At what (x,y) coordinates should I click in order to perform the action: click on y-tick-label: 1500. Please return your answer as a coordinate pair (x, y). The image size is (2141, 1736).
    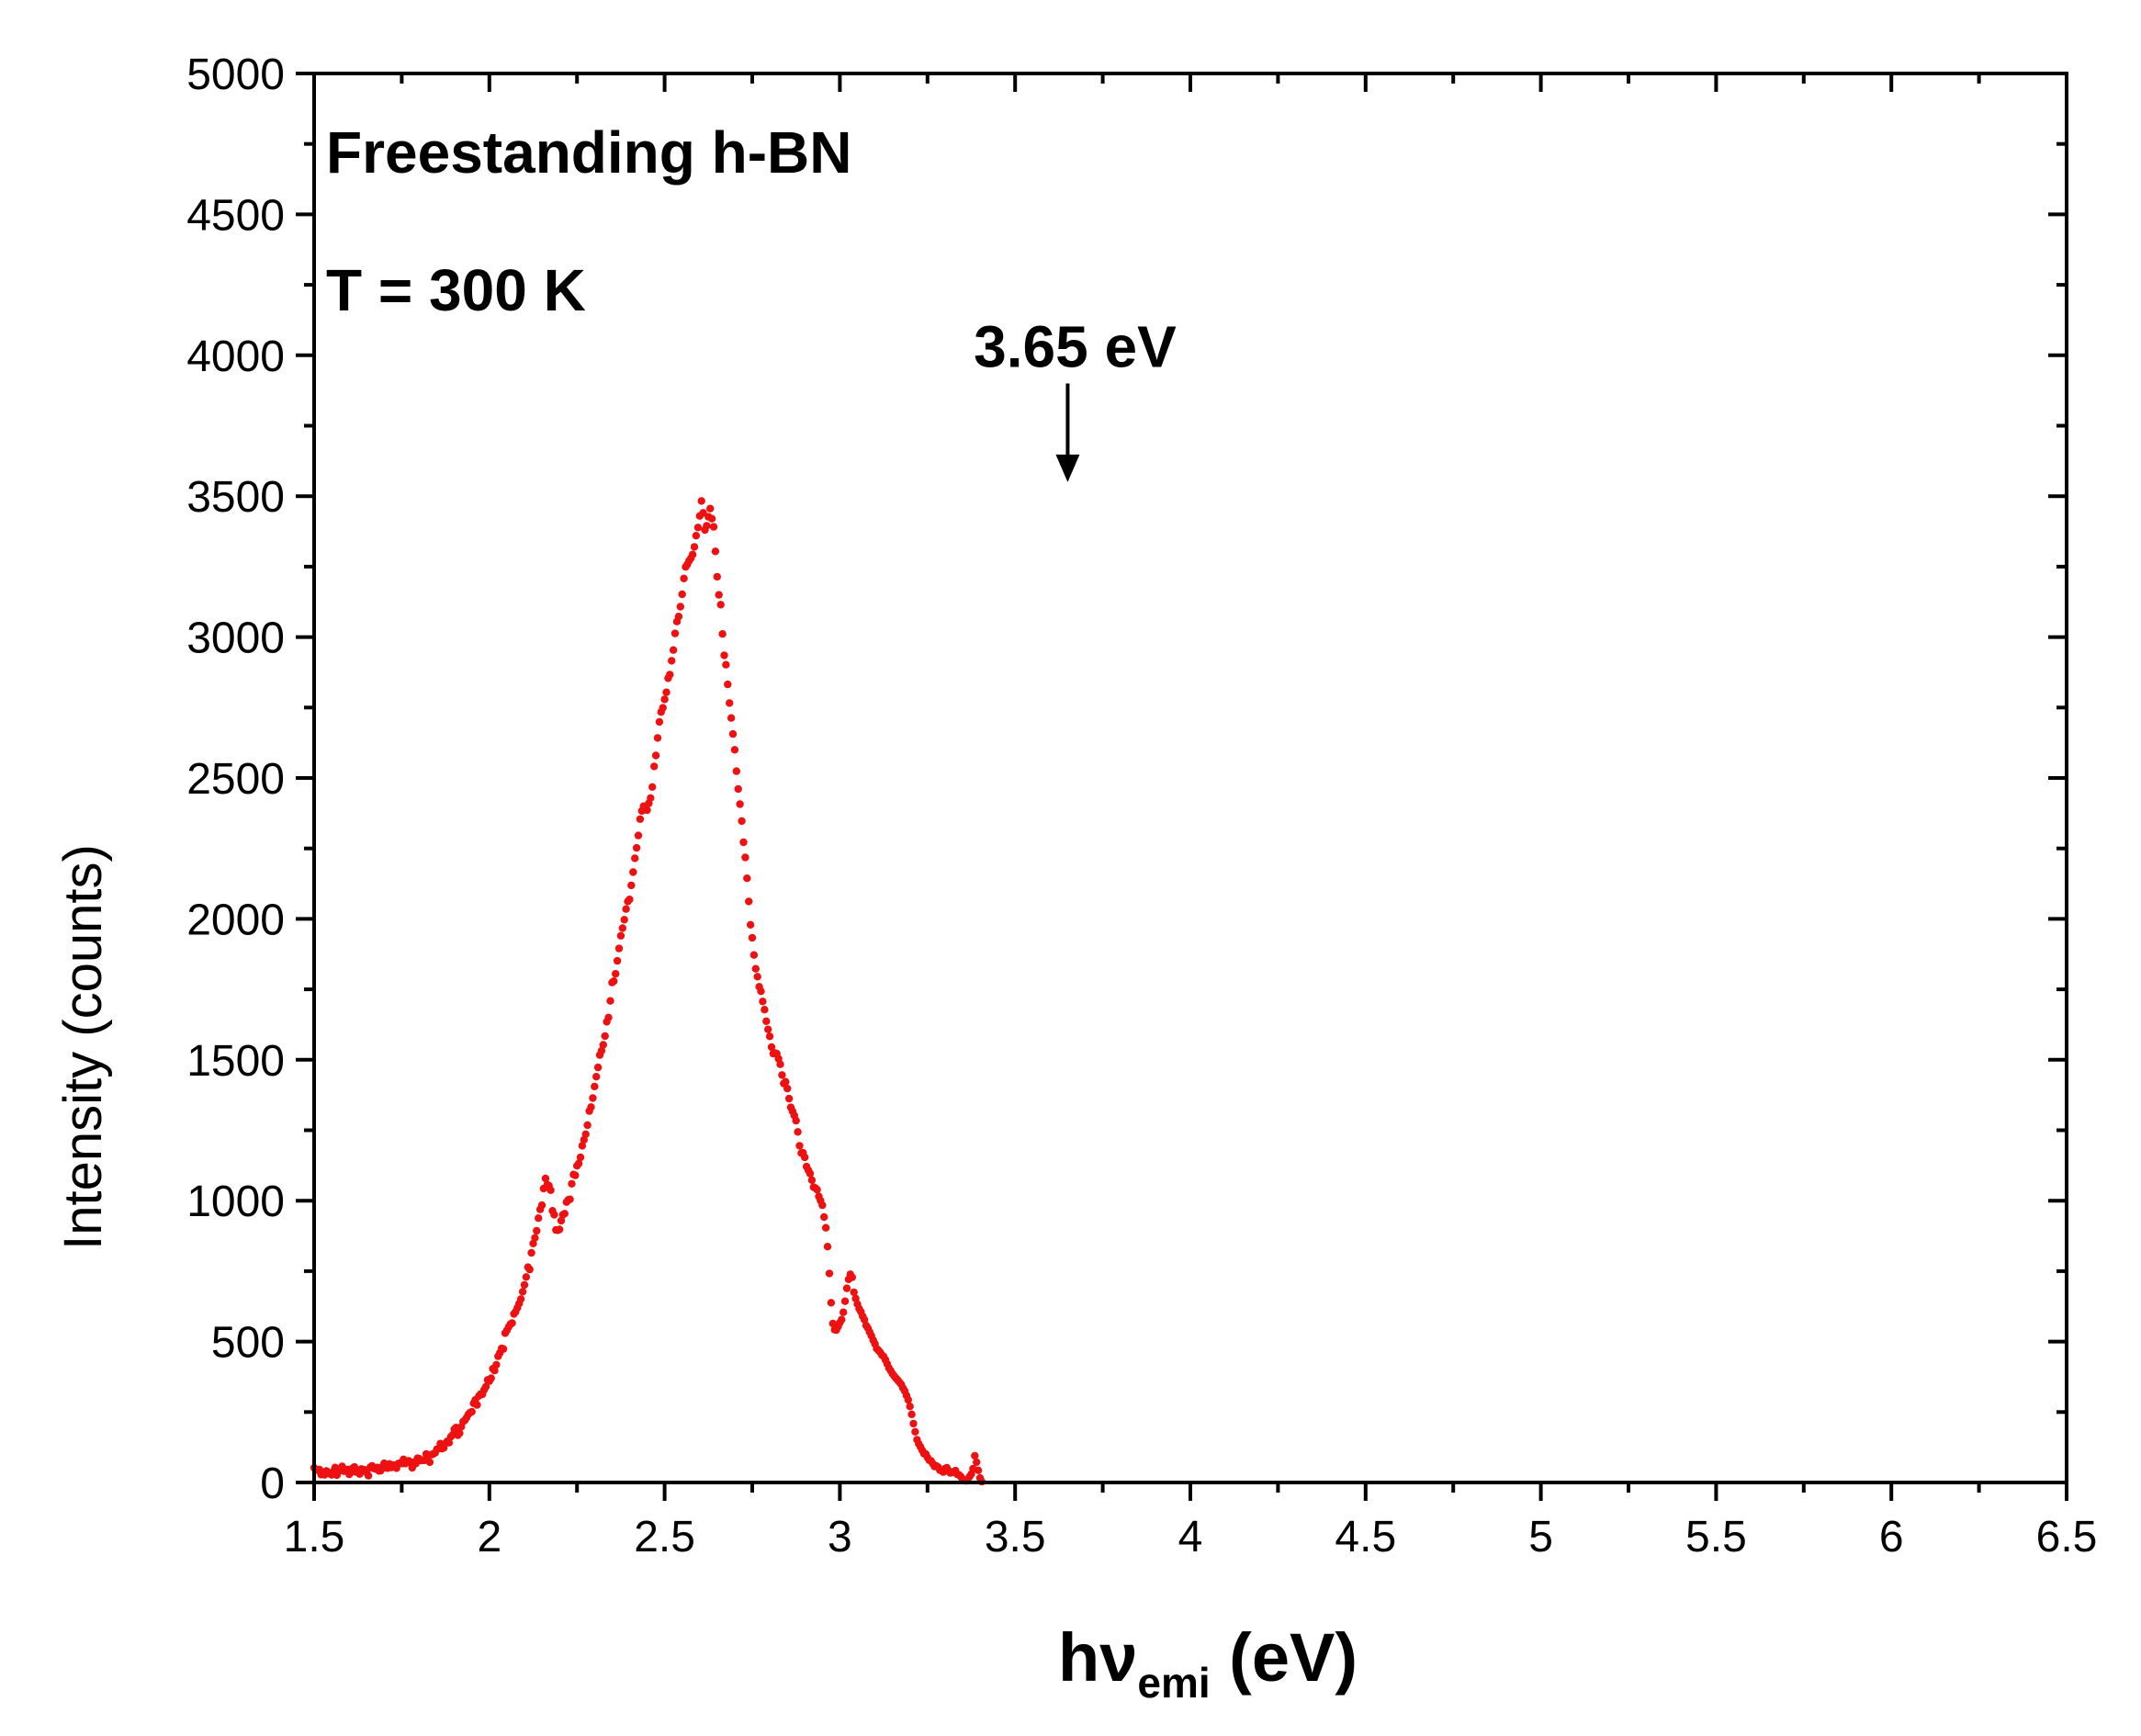
    Looking at the image, I should click on (235, 1061).